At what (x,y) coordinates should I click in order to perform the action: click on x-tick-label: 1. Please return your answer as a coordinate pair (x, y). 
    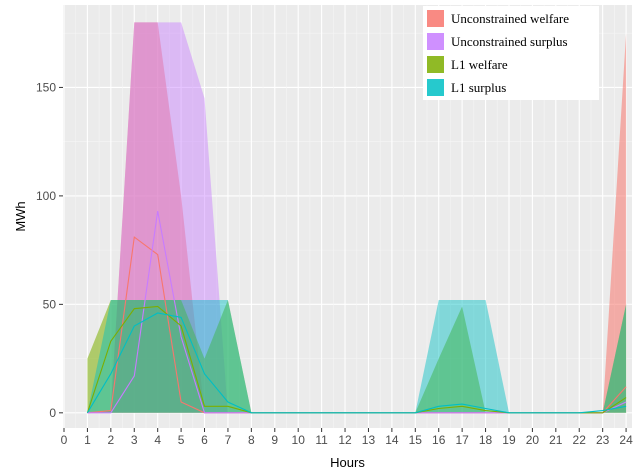
    Looking at the image, I should click on (87, 440).